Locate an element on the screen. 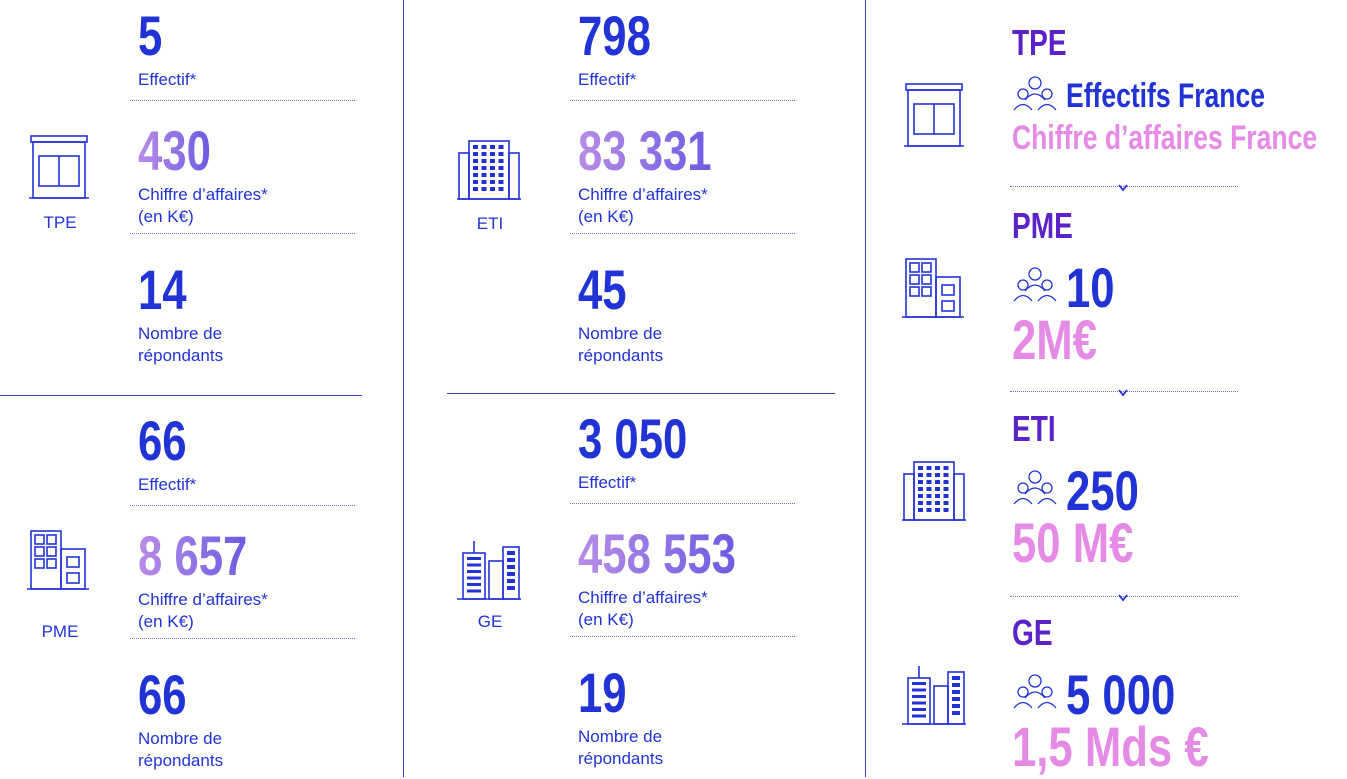 This screenshot has height=779, width=1347. stat-value: 19 is located at coordinates (602, 692).